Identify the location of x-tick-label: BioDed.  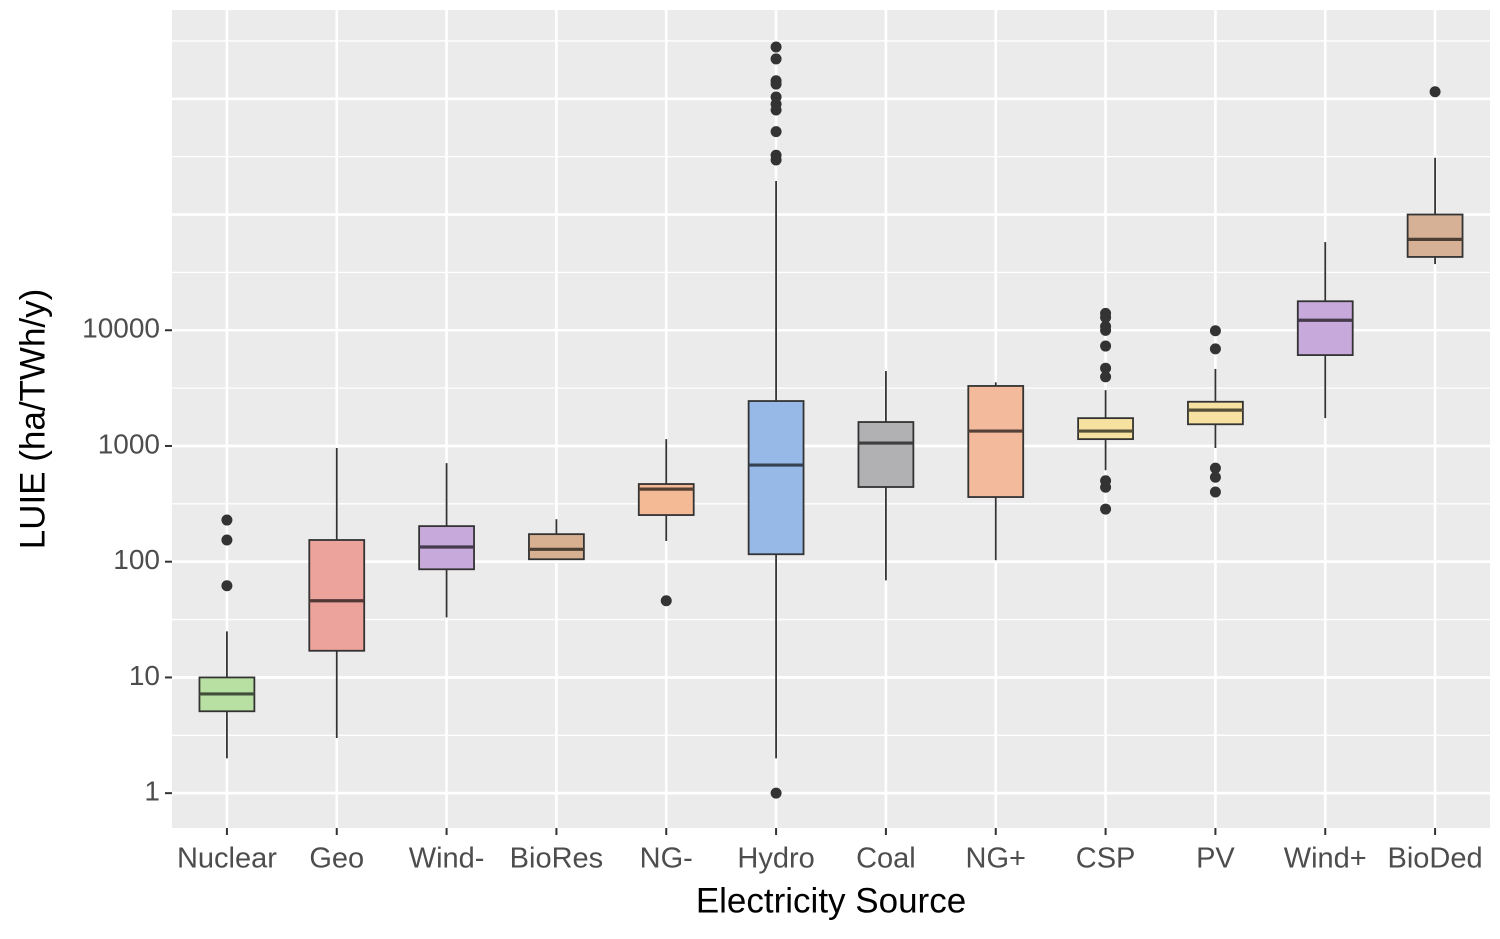
(1435, 859).